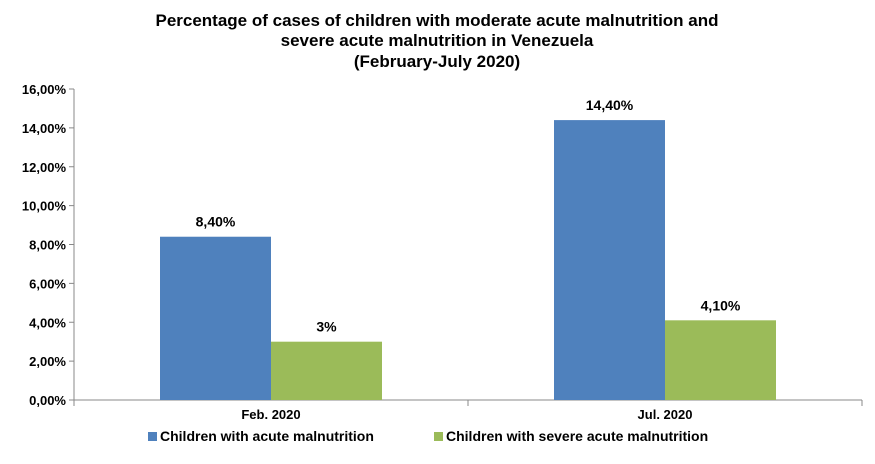 This screenshot has height=464, width=875. Describe the element at coordinates (47, 283) in the screenshot. I see `y-tick-label: 6,00%` at that location.